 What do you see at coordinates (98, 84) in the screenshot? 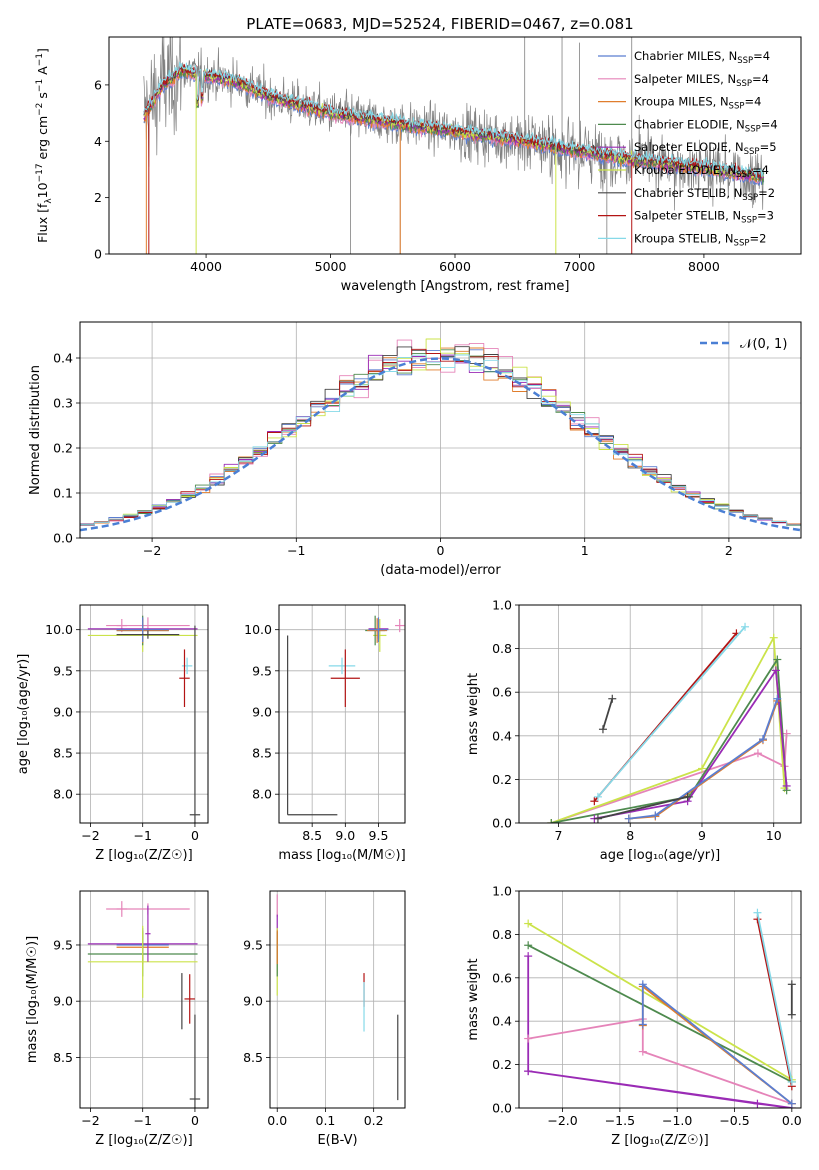
I see `y-tick-label: 6` at bounding box center [98, 84].